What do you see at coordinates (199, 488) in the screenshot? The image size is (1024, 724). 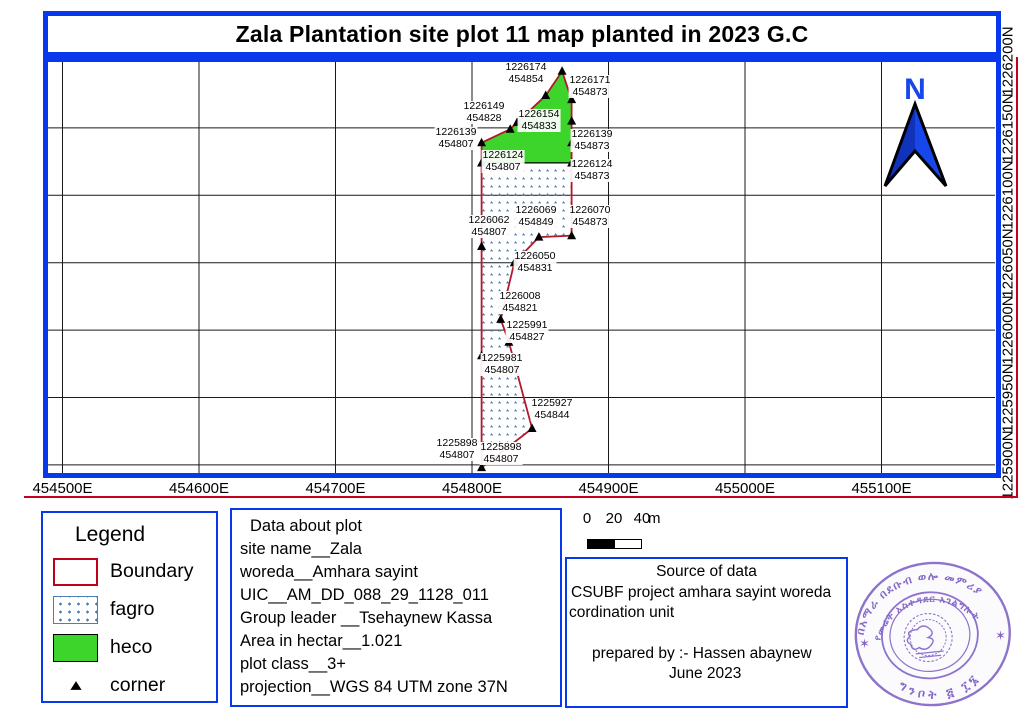 I see `x-axis-label: 454600E` at bounding box center [199, 488].